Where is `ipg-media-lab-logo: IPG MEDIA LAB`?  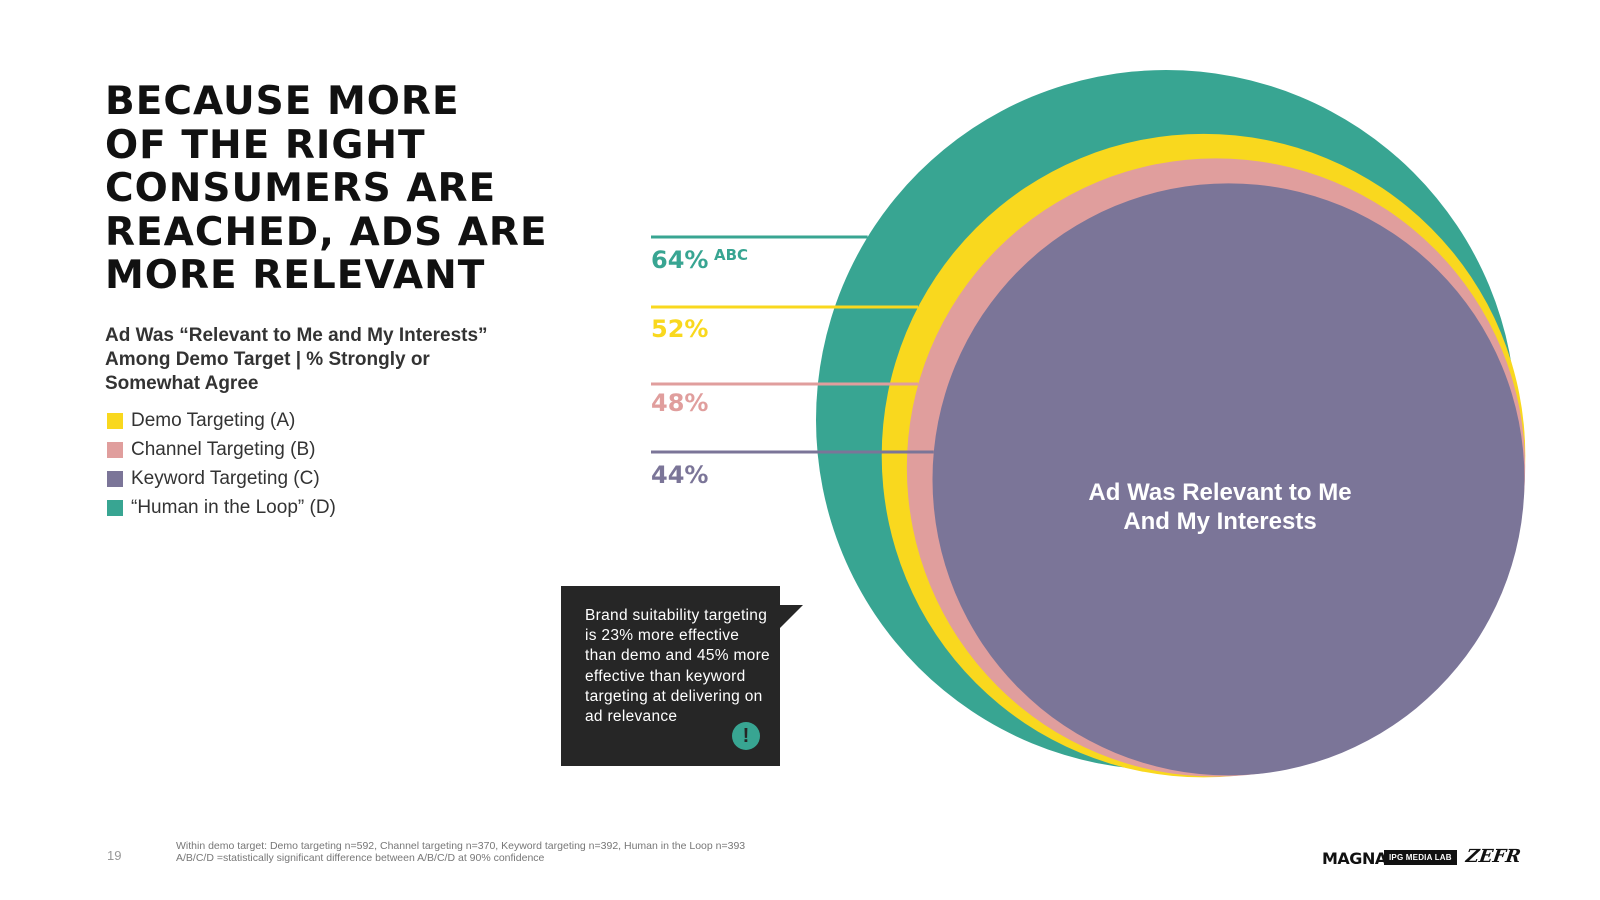
ipg-media-lab-logo: IPG MEDIA LAB is located at coordinates (1420, 857).